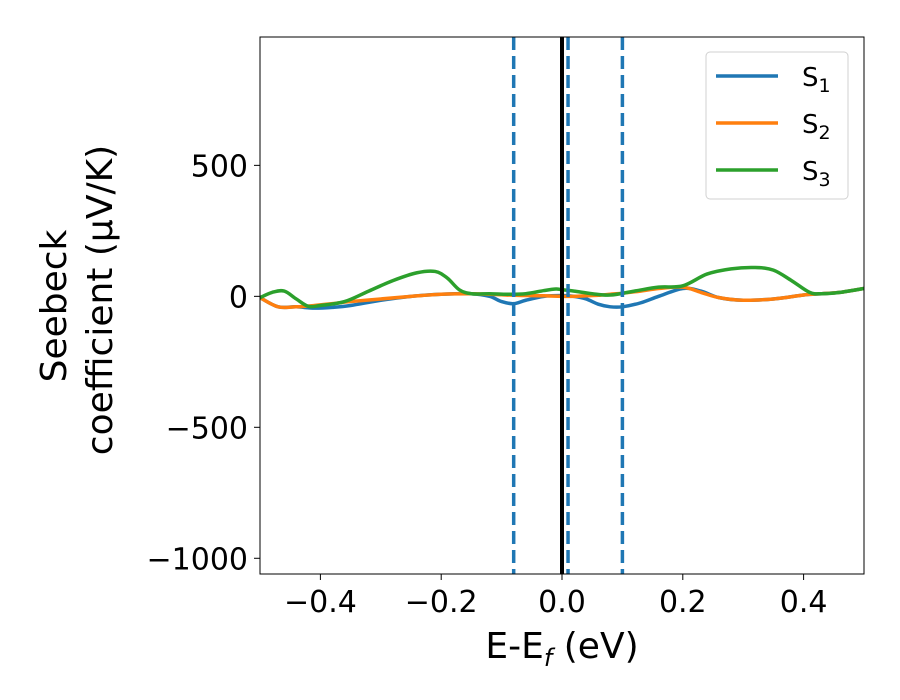 The image size is (900, 700). Describe the element at coordinates (441, 602) in the screenshot. I see `x-tick-label: −0.2` at that location.